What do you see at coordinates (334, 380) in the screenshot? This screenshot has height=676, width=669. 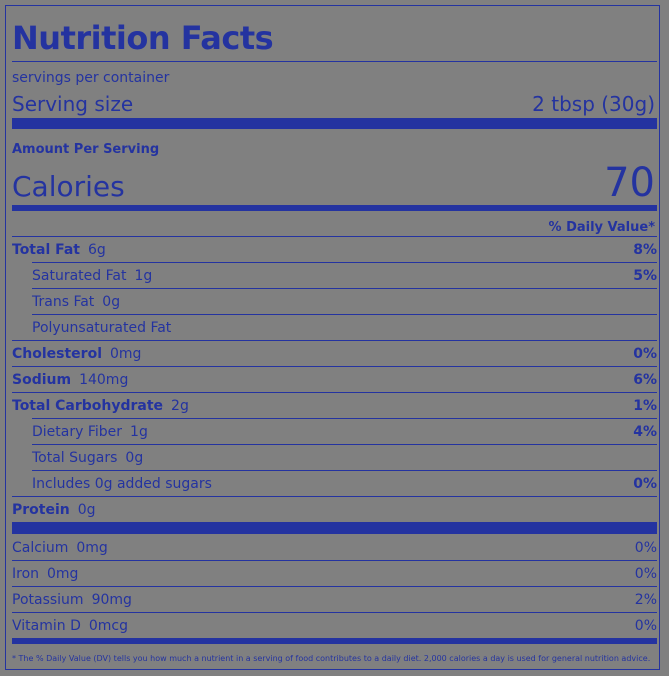 I see `nutrient-row-sodium: Sodium 140mg 6%` at bounding box center [334, 380].